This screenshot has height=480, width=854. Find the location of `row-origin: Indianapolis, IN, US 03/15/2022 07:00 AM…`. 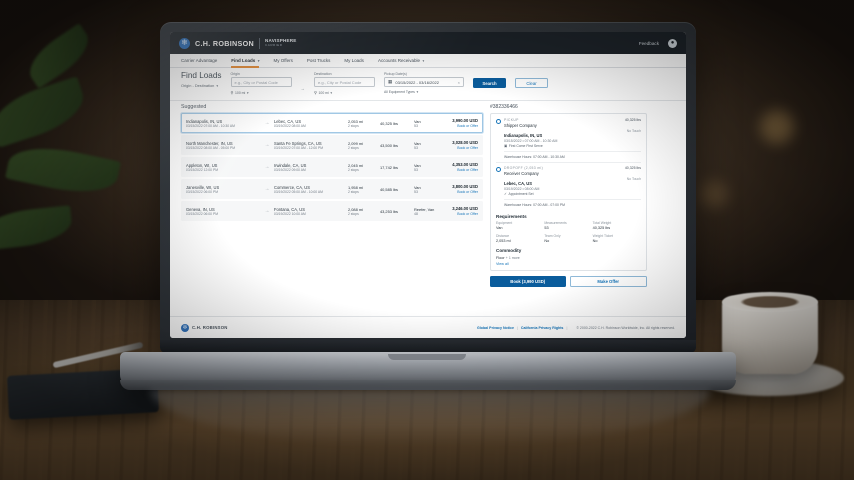

row-origin: Indianapolis, IN, US 03/15/2022 07:00 AM… is located at coordinates (223, 123).